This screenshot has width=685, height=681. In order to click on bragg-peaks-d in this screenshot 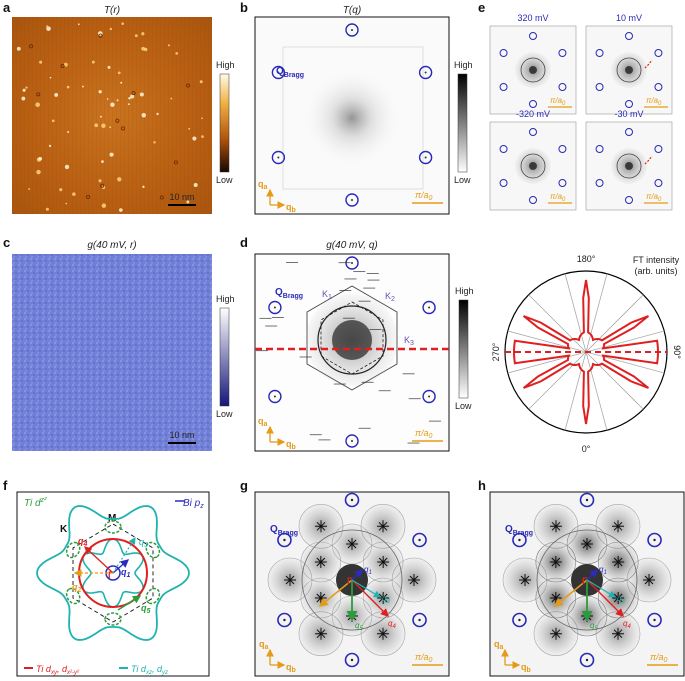, I will do `click(348, 352)`.